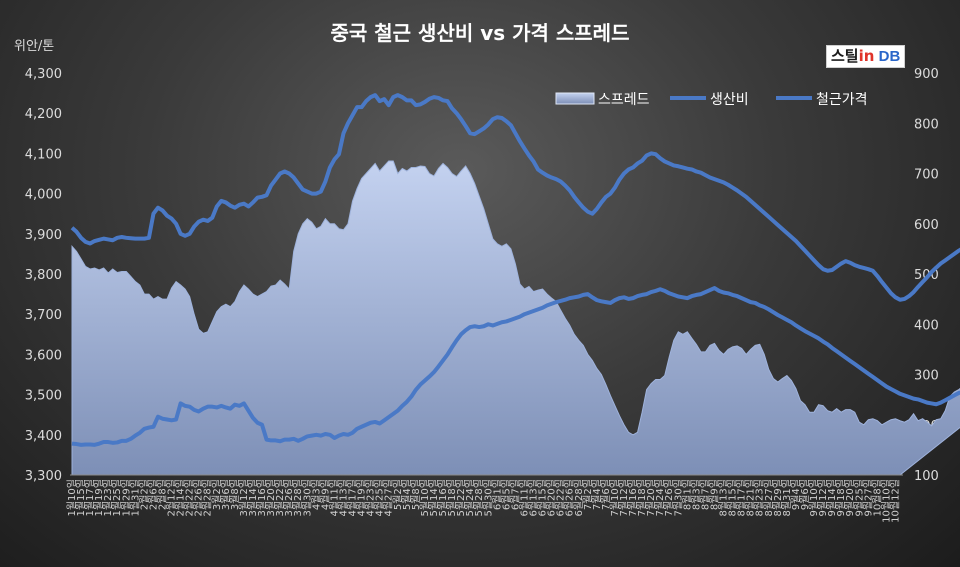  Describe the element at coordinates (434, 498) in the screenshot. I see `x-tick-label: 5월14일` at that location.